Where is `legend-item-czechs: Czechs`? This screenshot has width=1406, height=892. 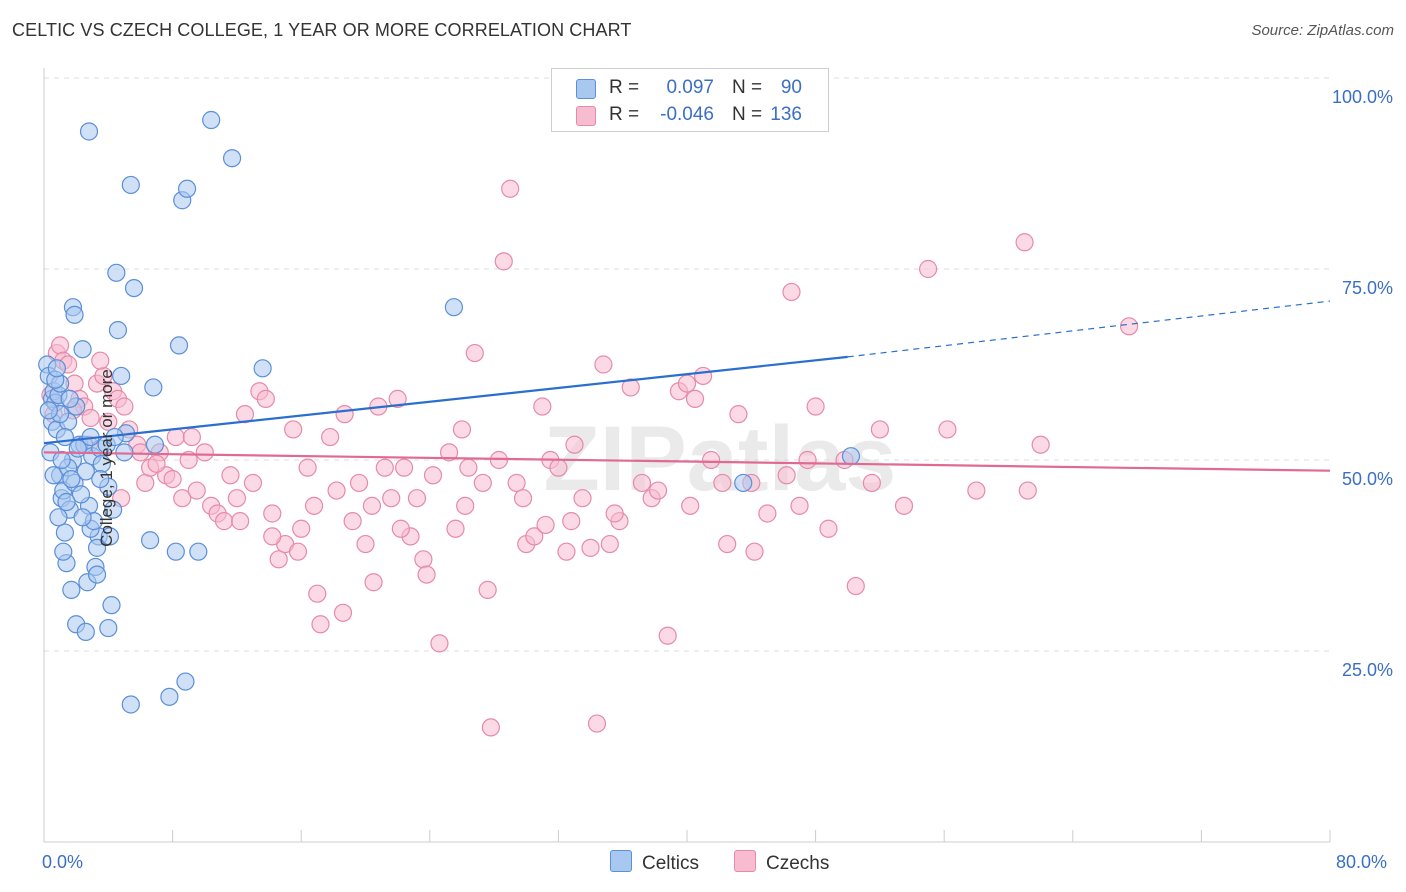
legend-item-czechs: Czechs is located at coordinates (781, 862).